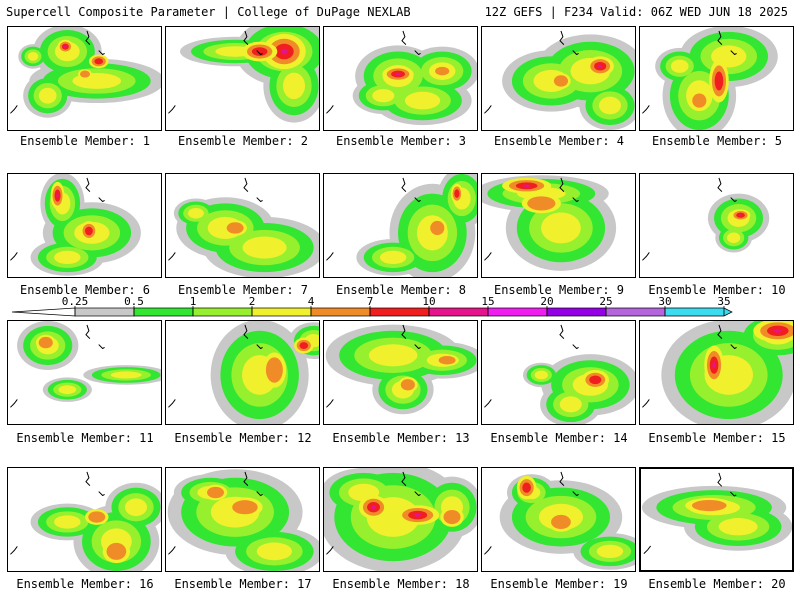 The width and height of the screenshot is (800, 600). Describe the element at coordinates (401, 438) in the screenshot. I see `member-label: Ensemble Member: 13` at that location.